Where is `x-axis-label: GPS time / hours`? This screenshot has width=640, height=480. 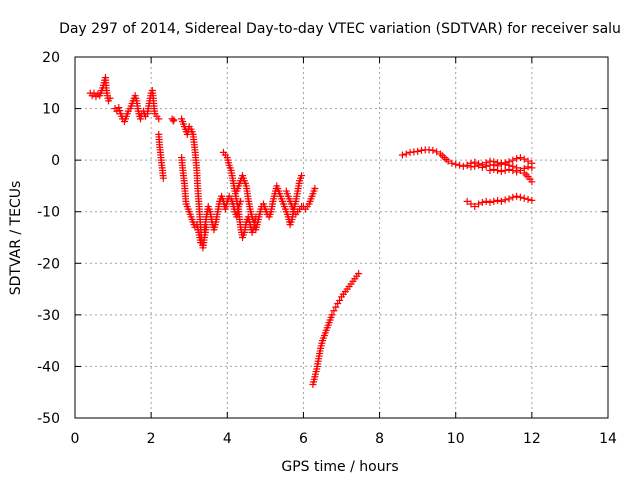 x-axis-label: GPS time / hours is located at coordinates (339, 467).